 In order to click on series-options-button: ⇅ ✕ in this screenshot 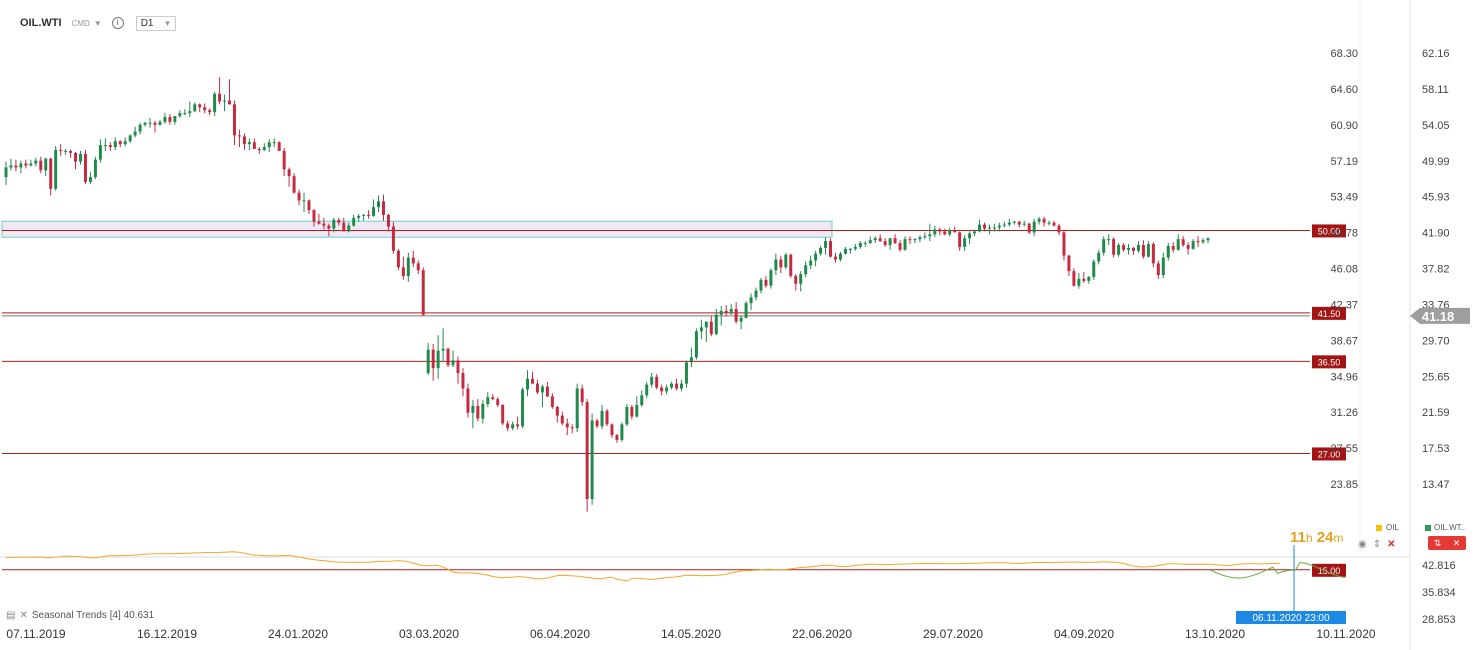, I will do `click(1447, 543)`.